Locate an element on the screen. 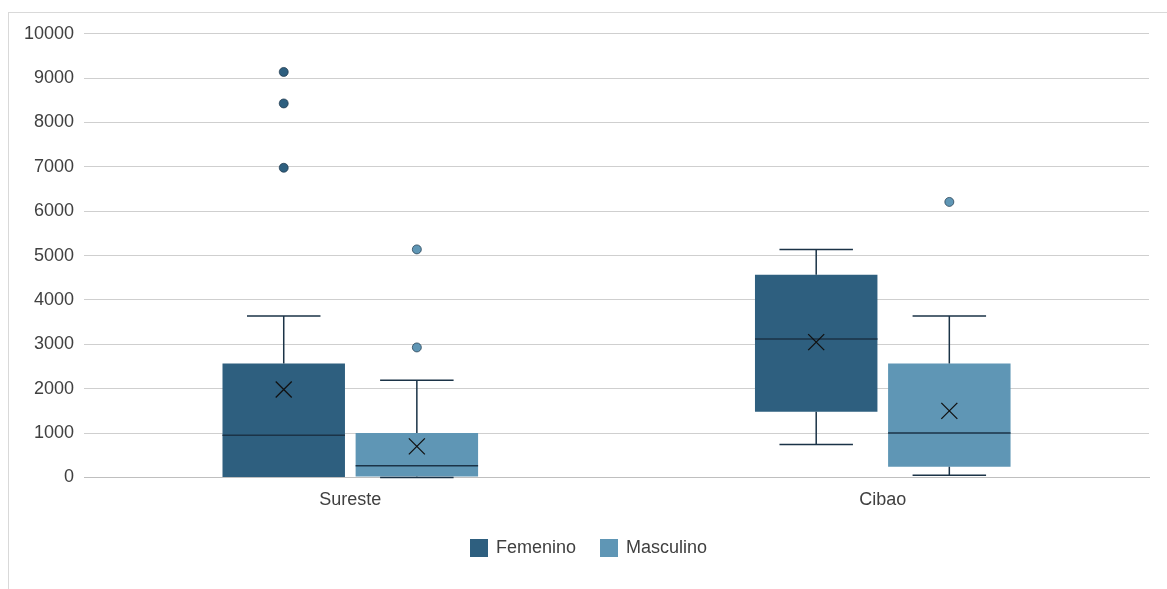 The image size is (1167, 589). x-tick-label: Cibao is located at coordinates (883, 499).